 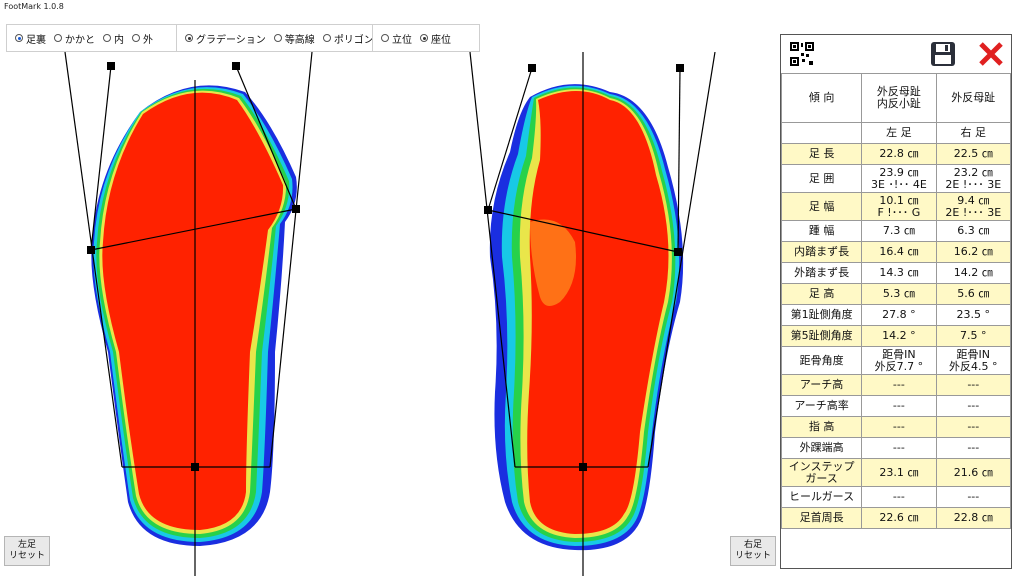 What do you see at coordinates (821, 133) in the screenshot?
I see `side-label` at bounding box center [821, 133].